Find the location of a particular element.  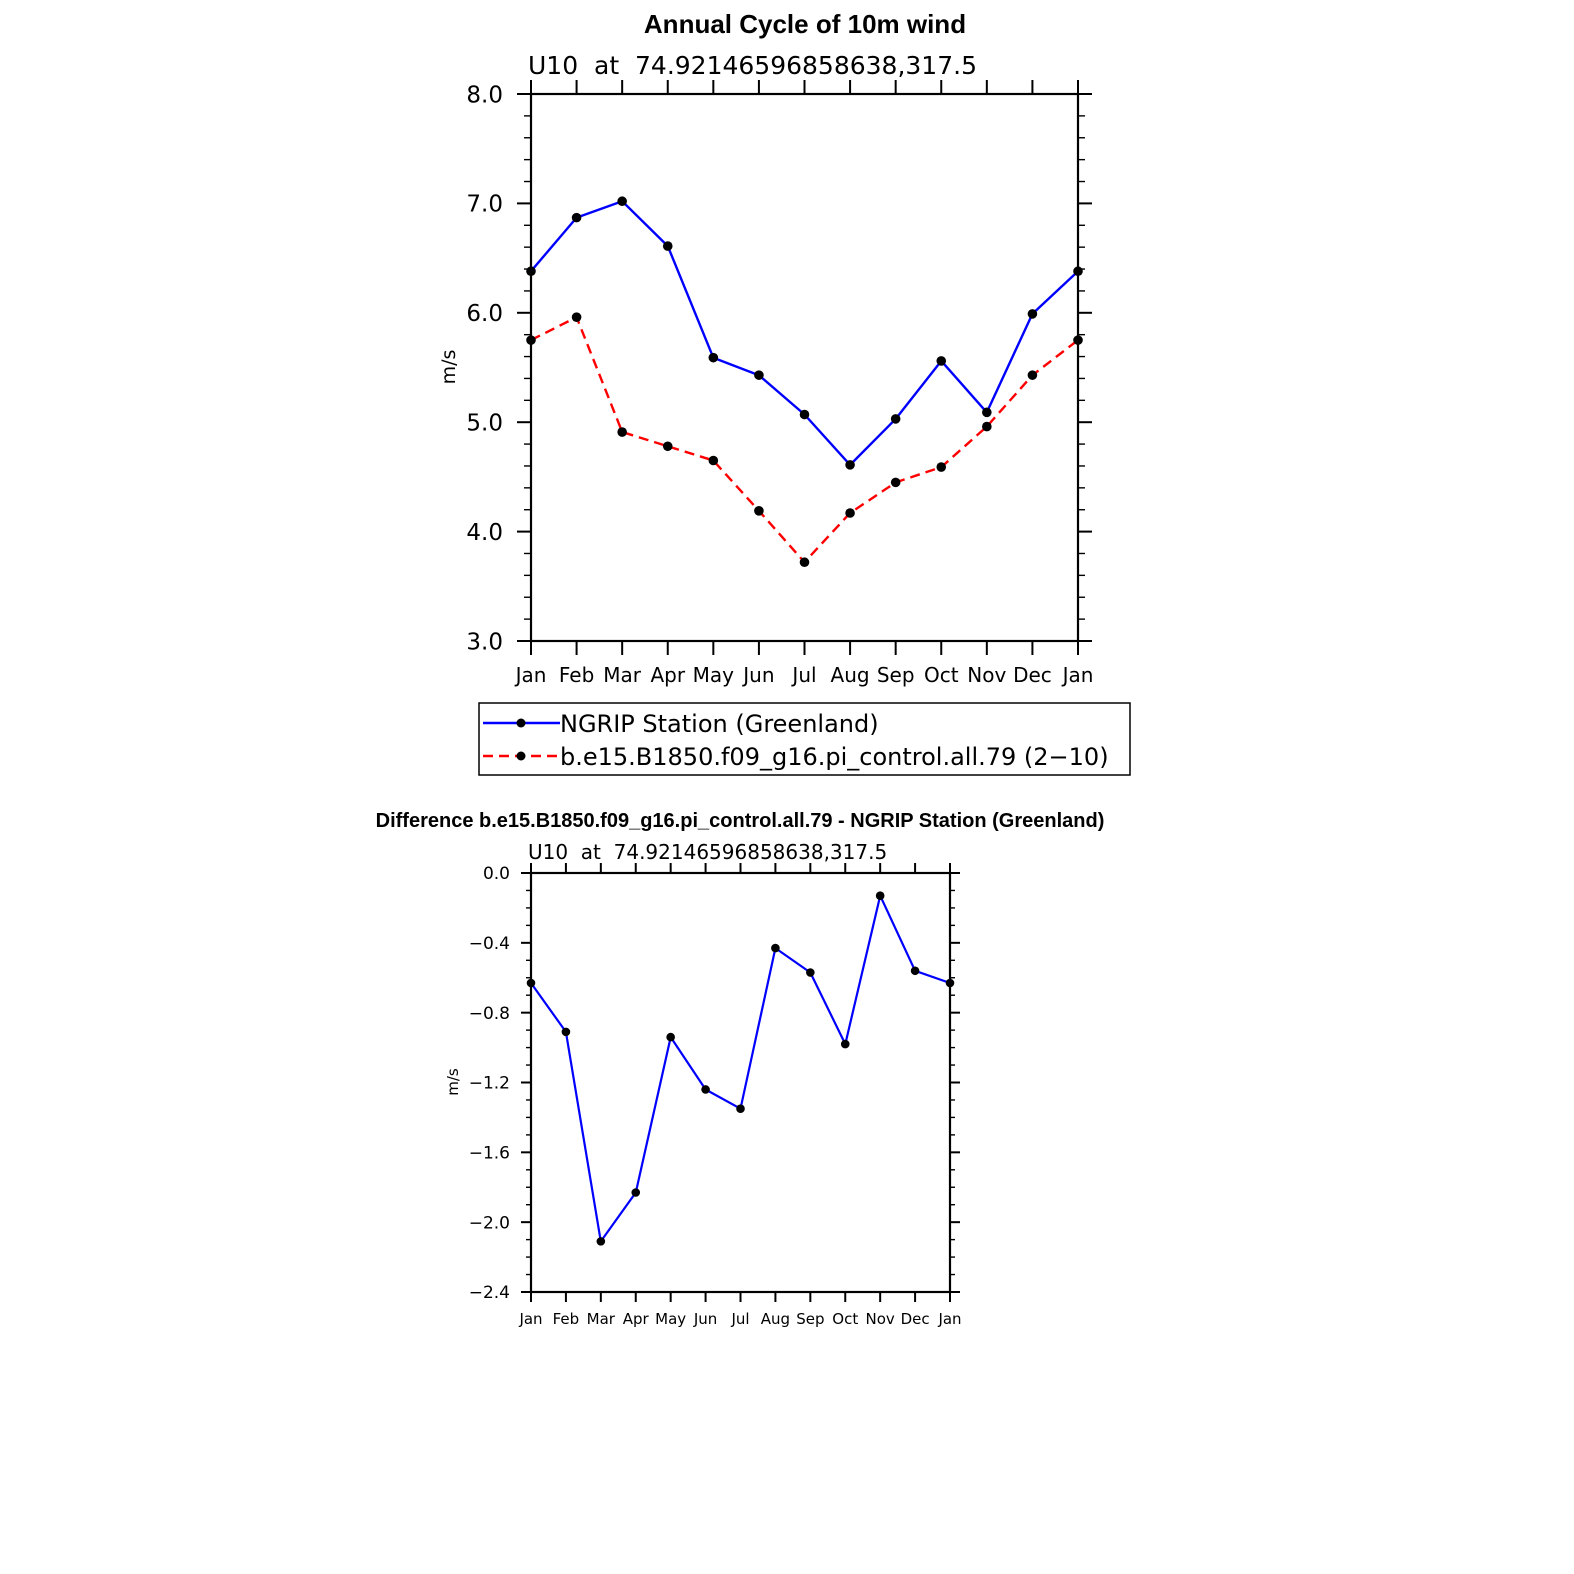

y-tick-label: −1.6 is located at coordinates (489, 1153).